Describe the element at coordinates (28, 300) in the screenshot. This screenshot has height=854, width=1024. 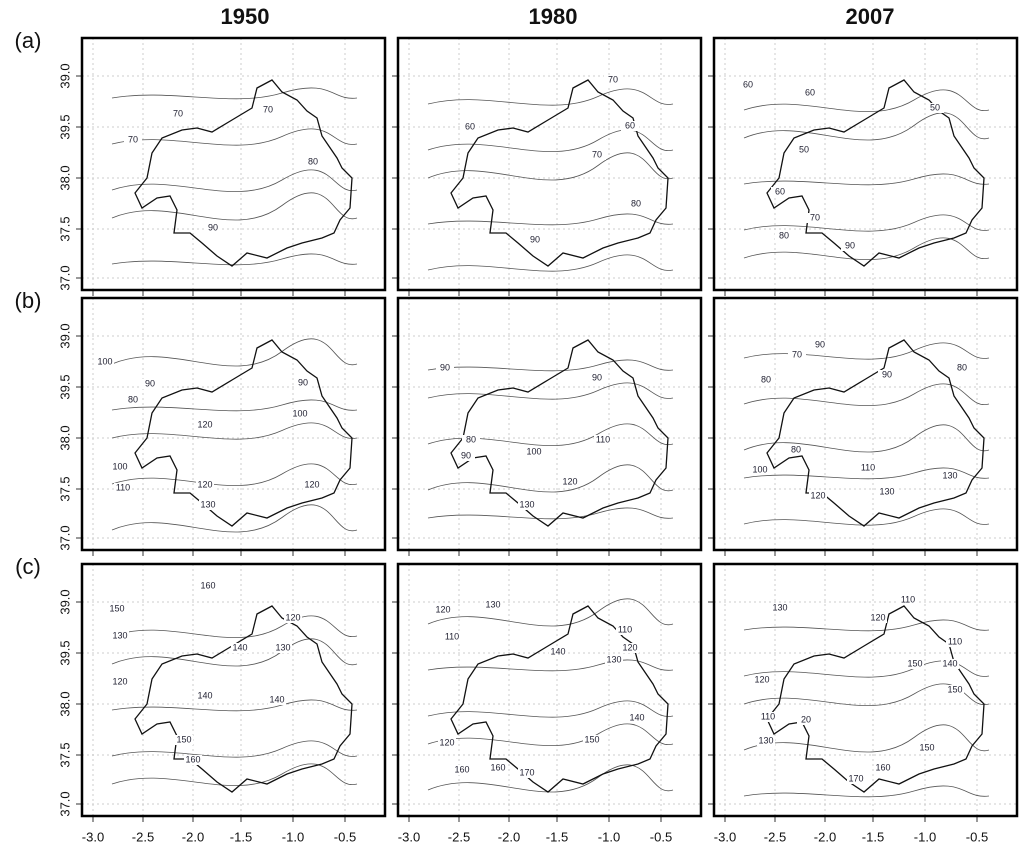
I see `row-label: (b)` at that location.